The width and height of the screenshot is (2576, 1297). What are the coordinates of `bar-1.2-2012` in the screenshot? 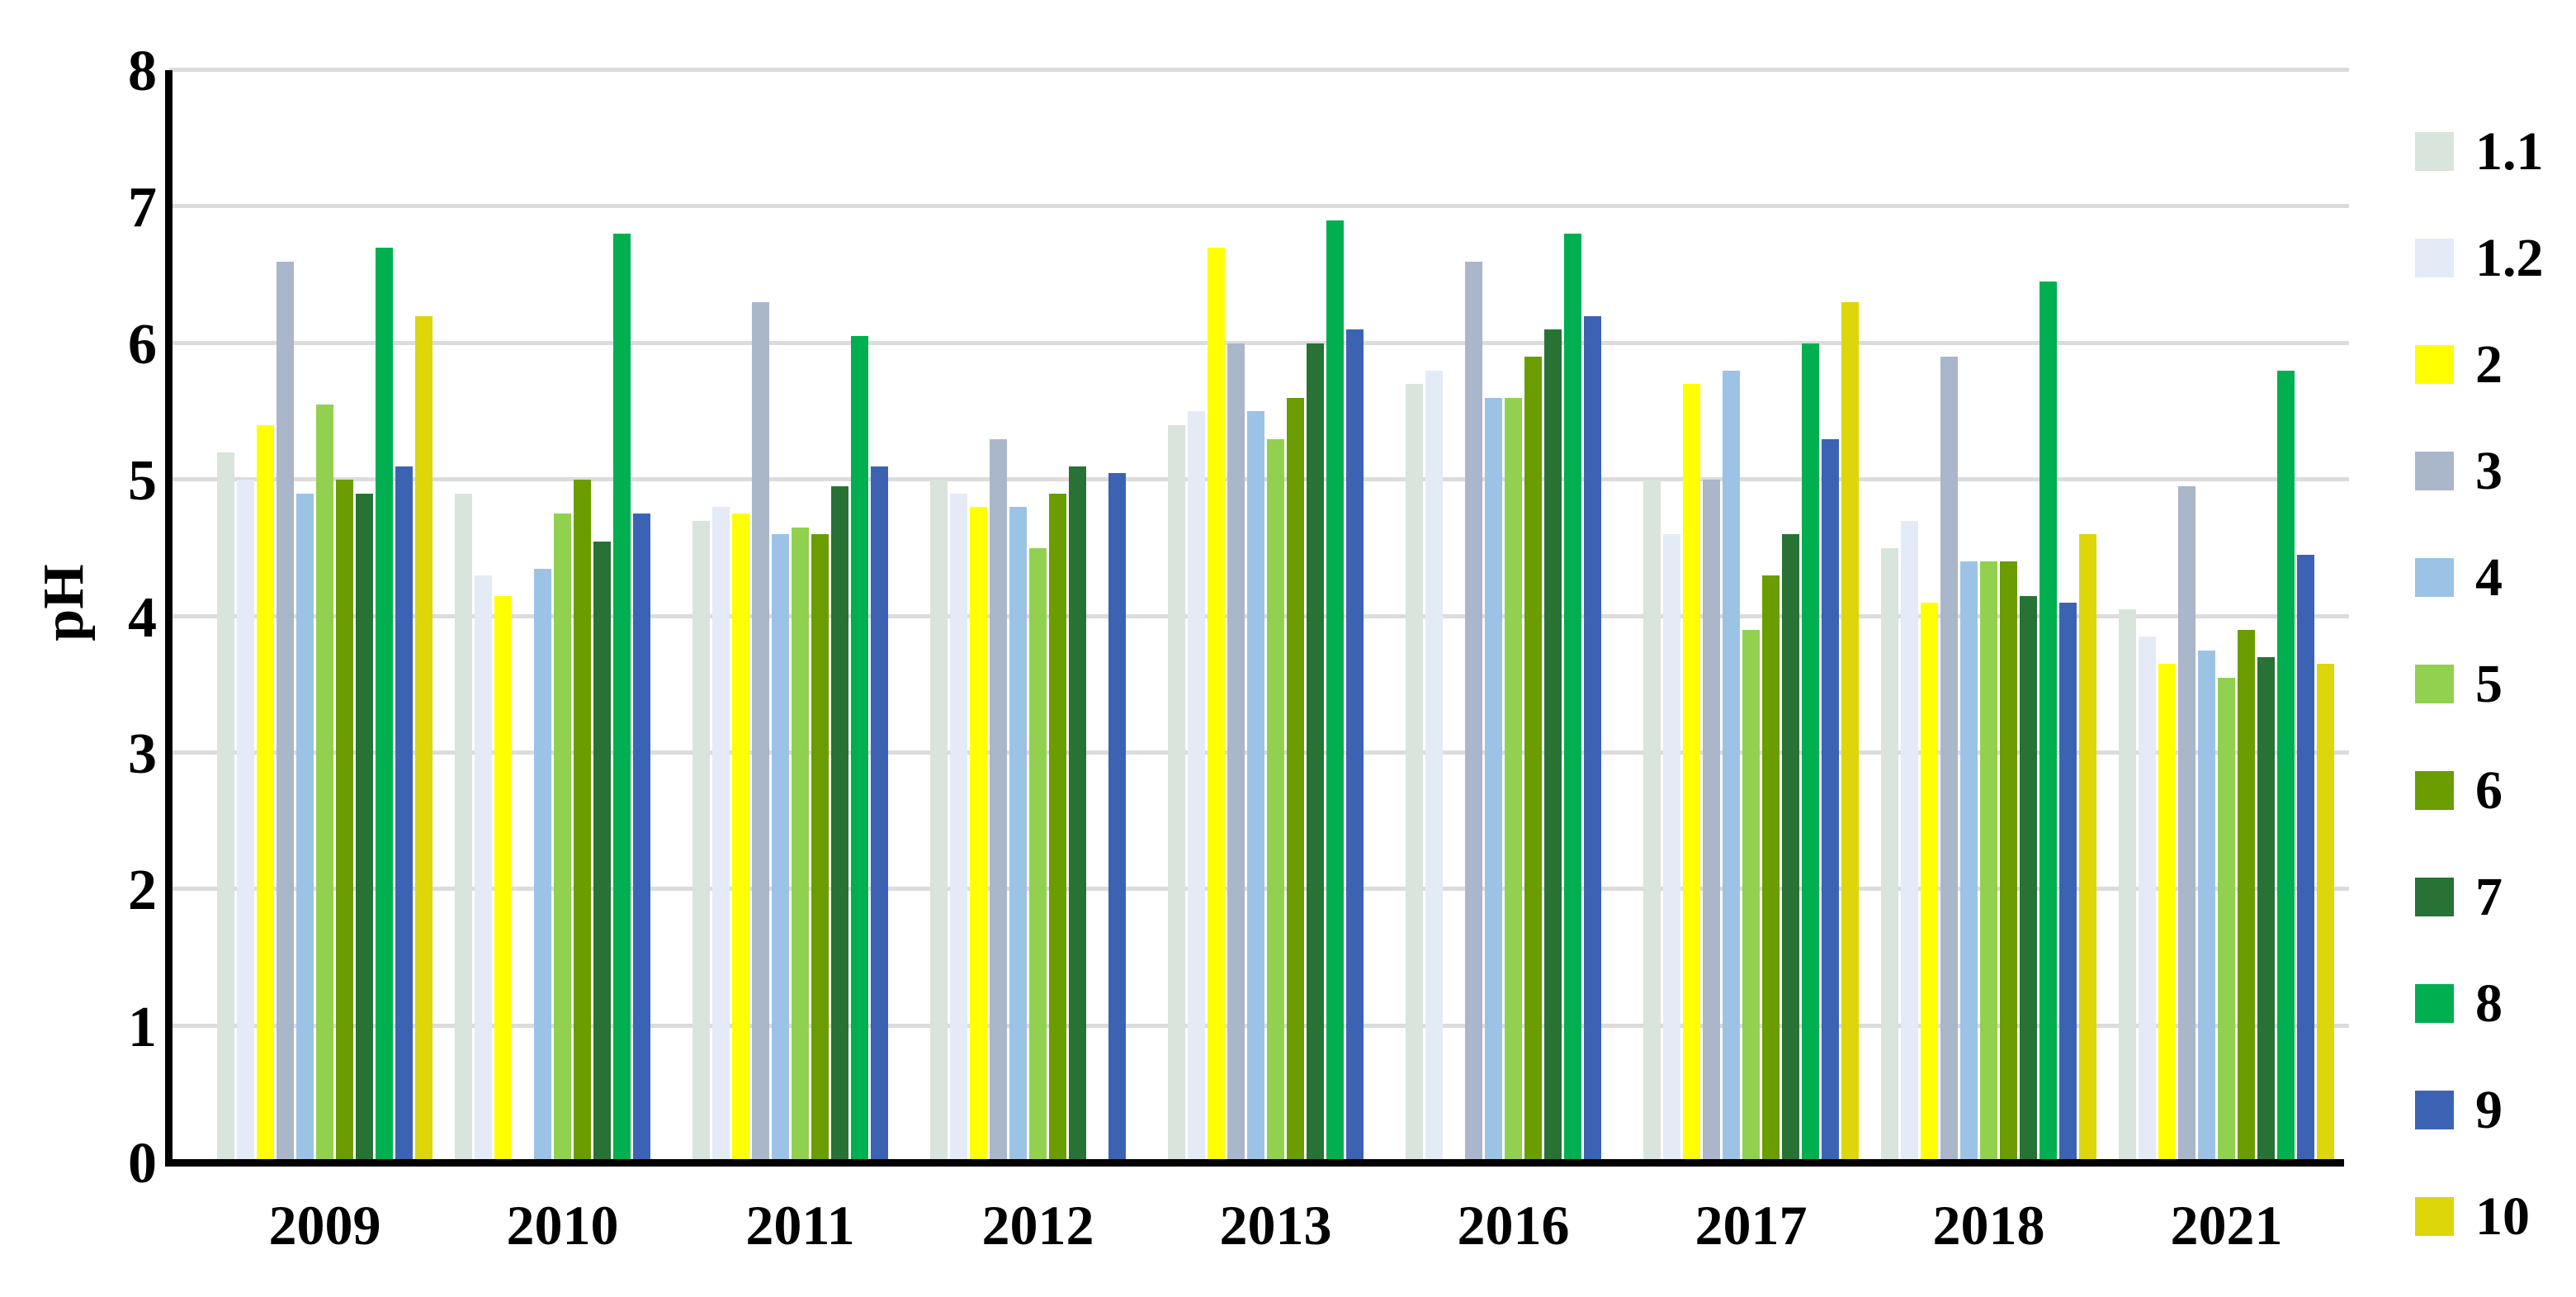 It's located at (958, 828).